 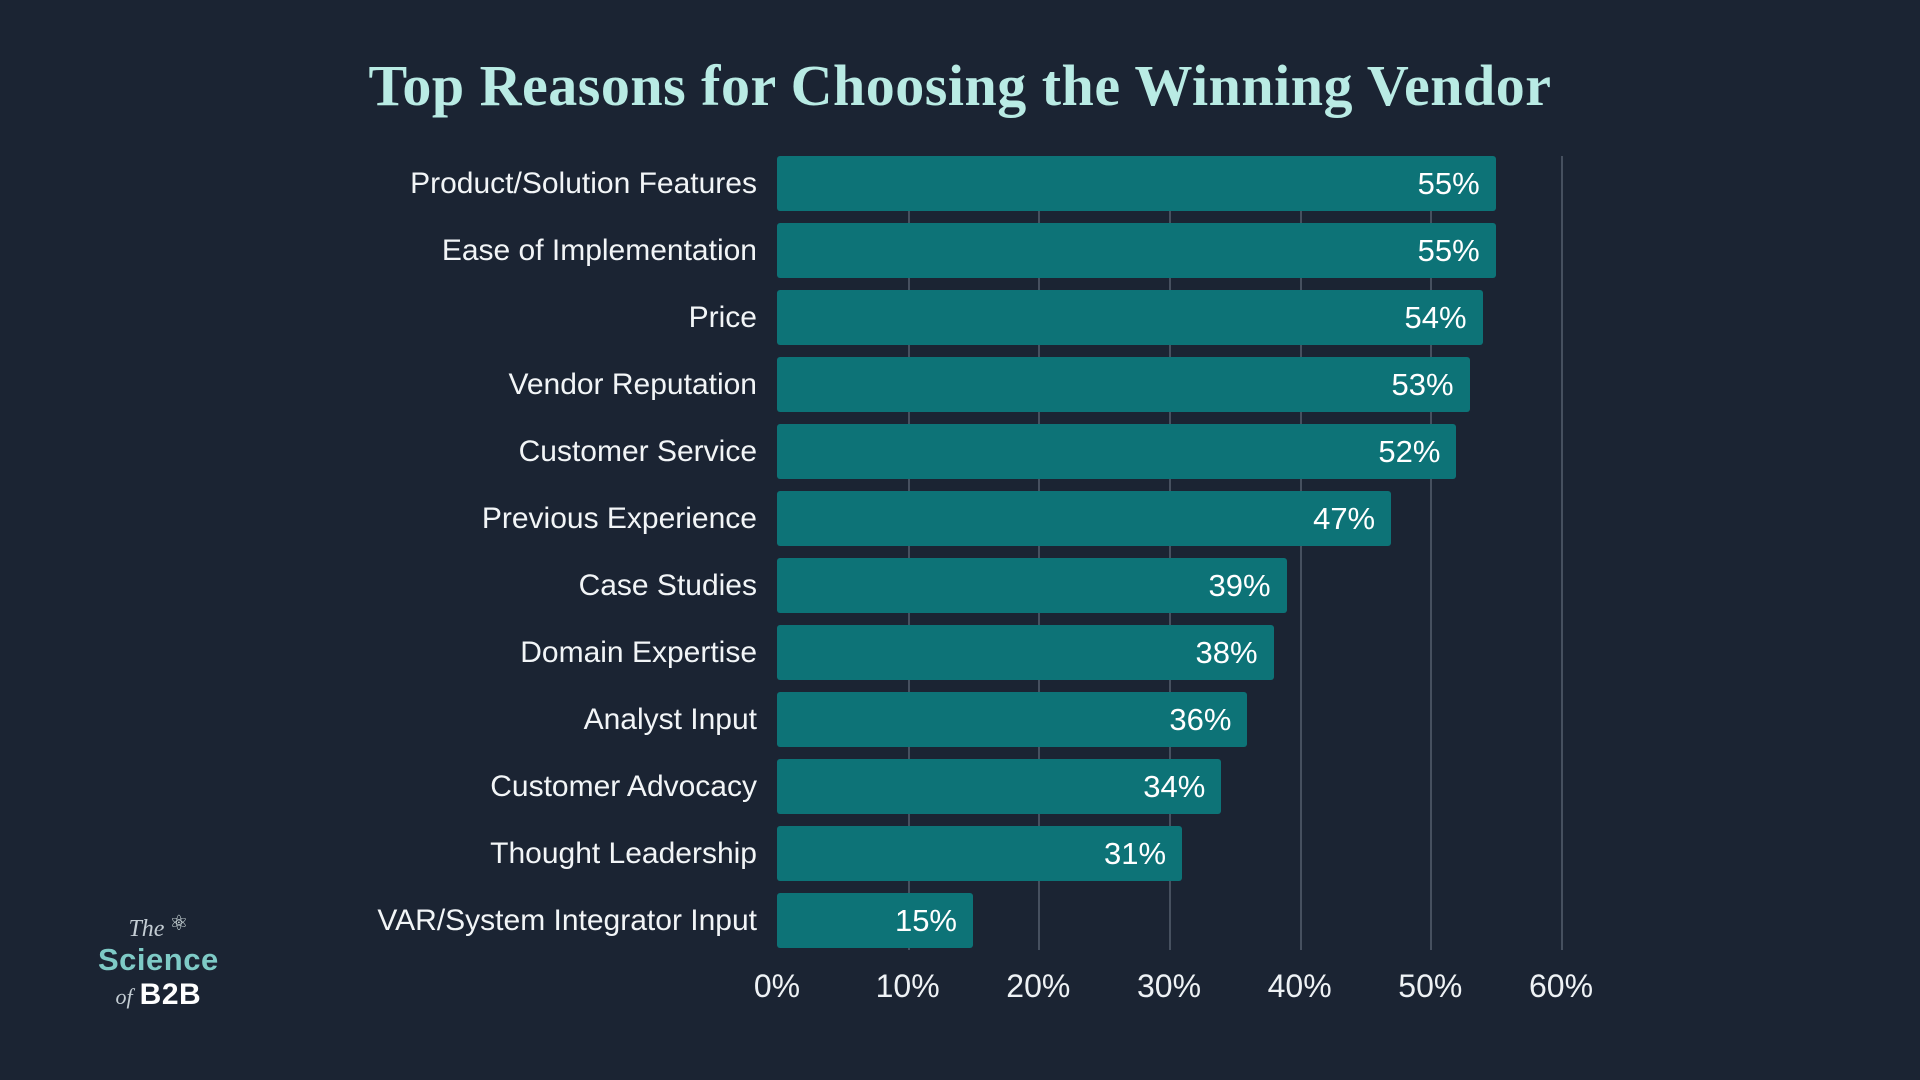 What do you see at coordinates (1239, 585) in the screenshot?
I see `bar-value-label: 39%` at bounding box center [1239, 585].